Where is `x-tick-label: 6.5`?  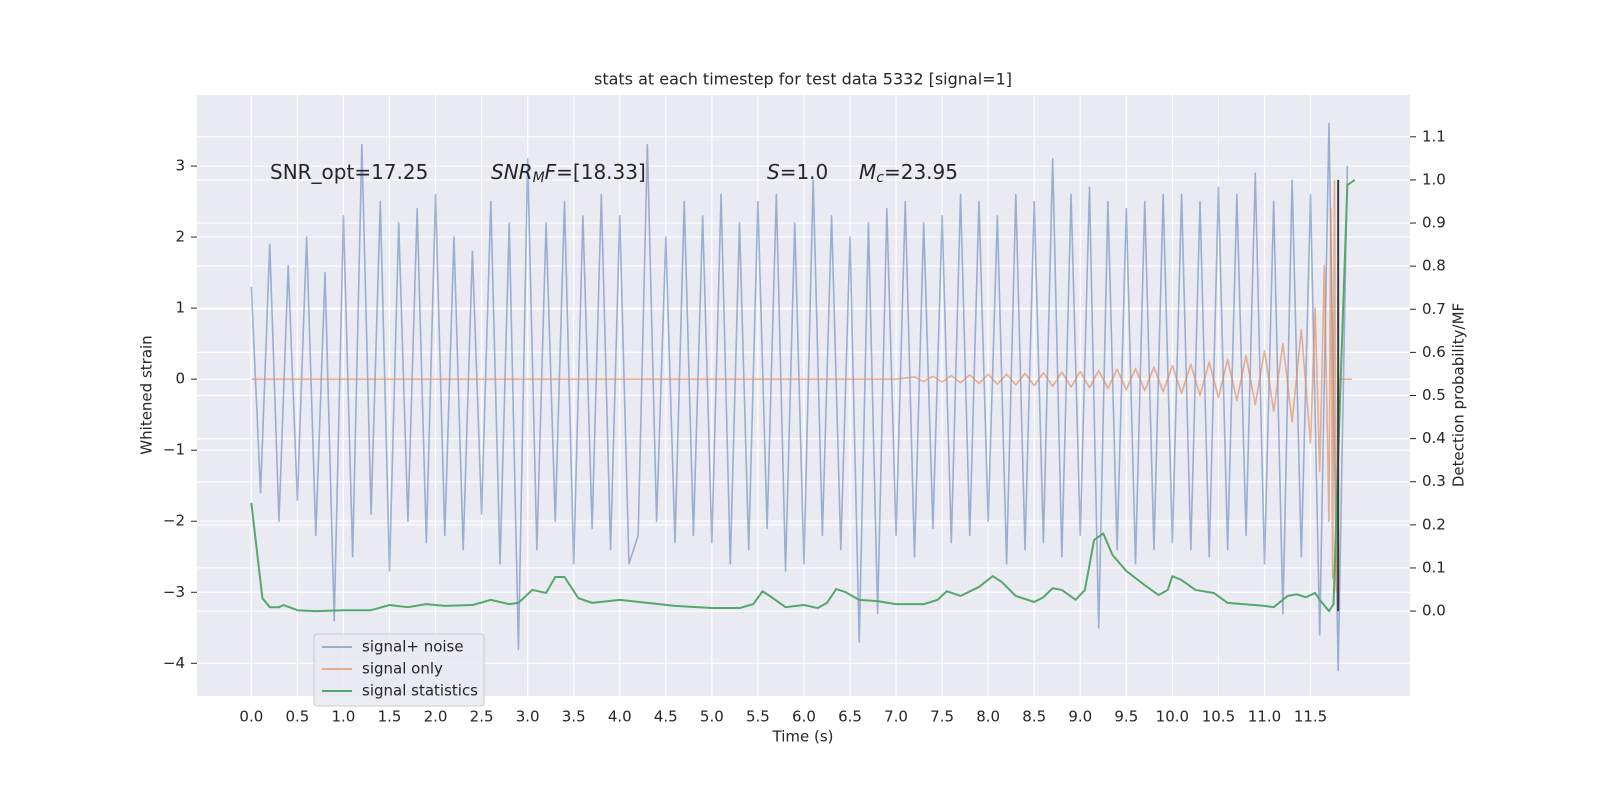
x-tick-label: 6.5 is located at coordinates (850, 717).